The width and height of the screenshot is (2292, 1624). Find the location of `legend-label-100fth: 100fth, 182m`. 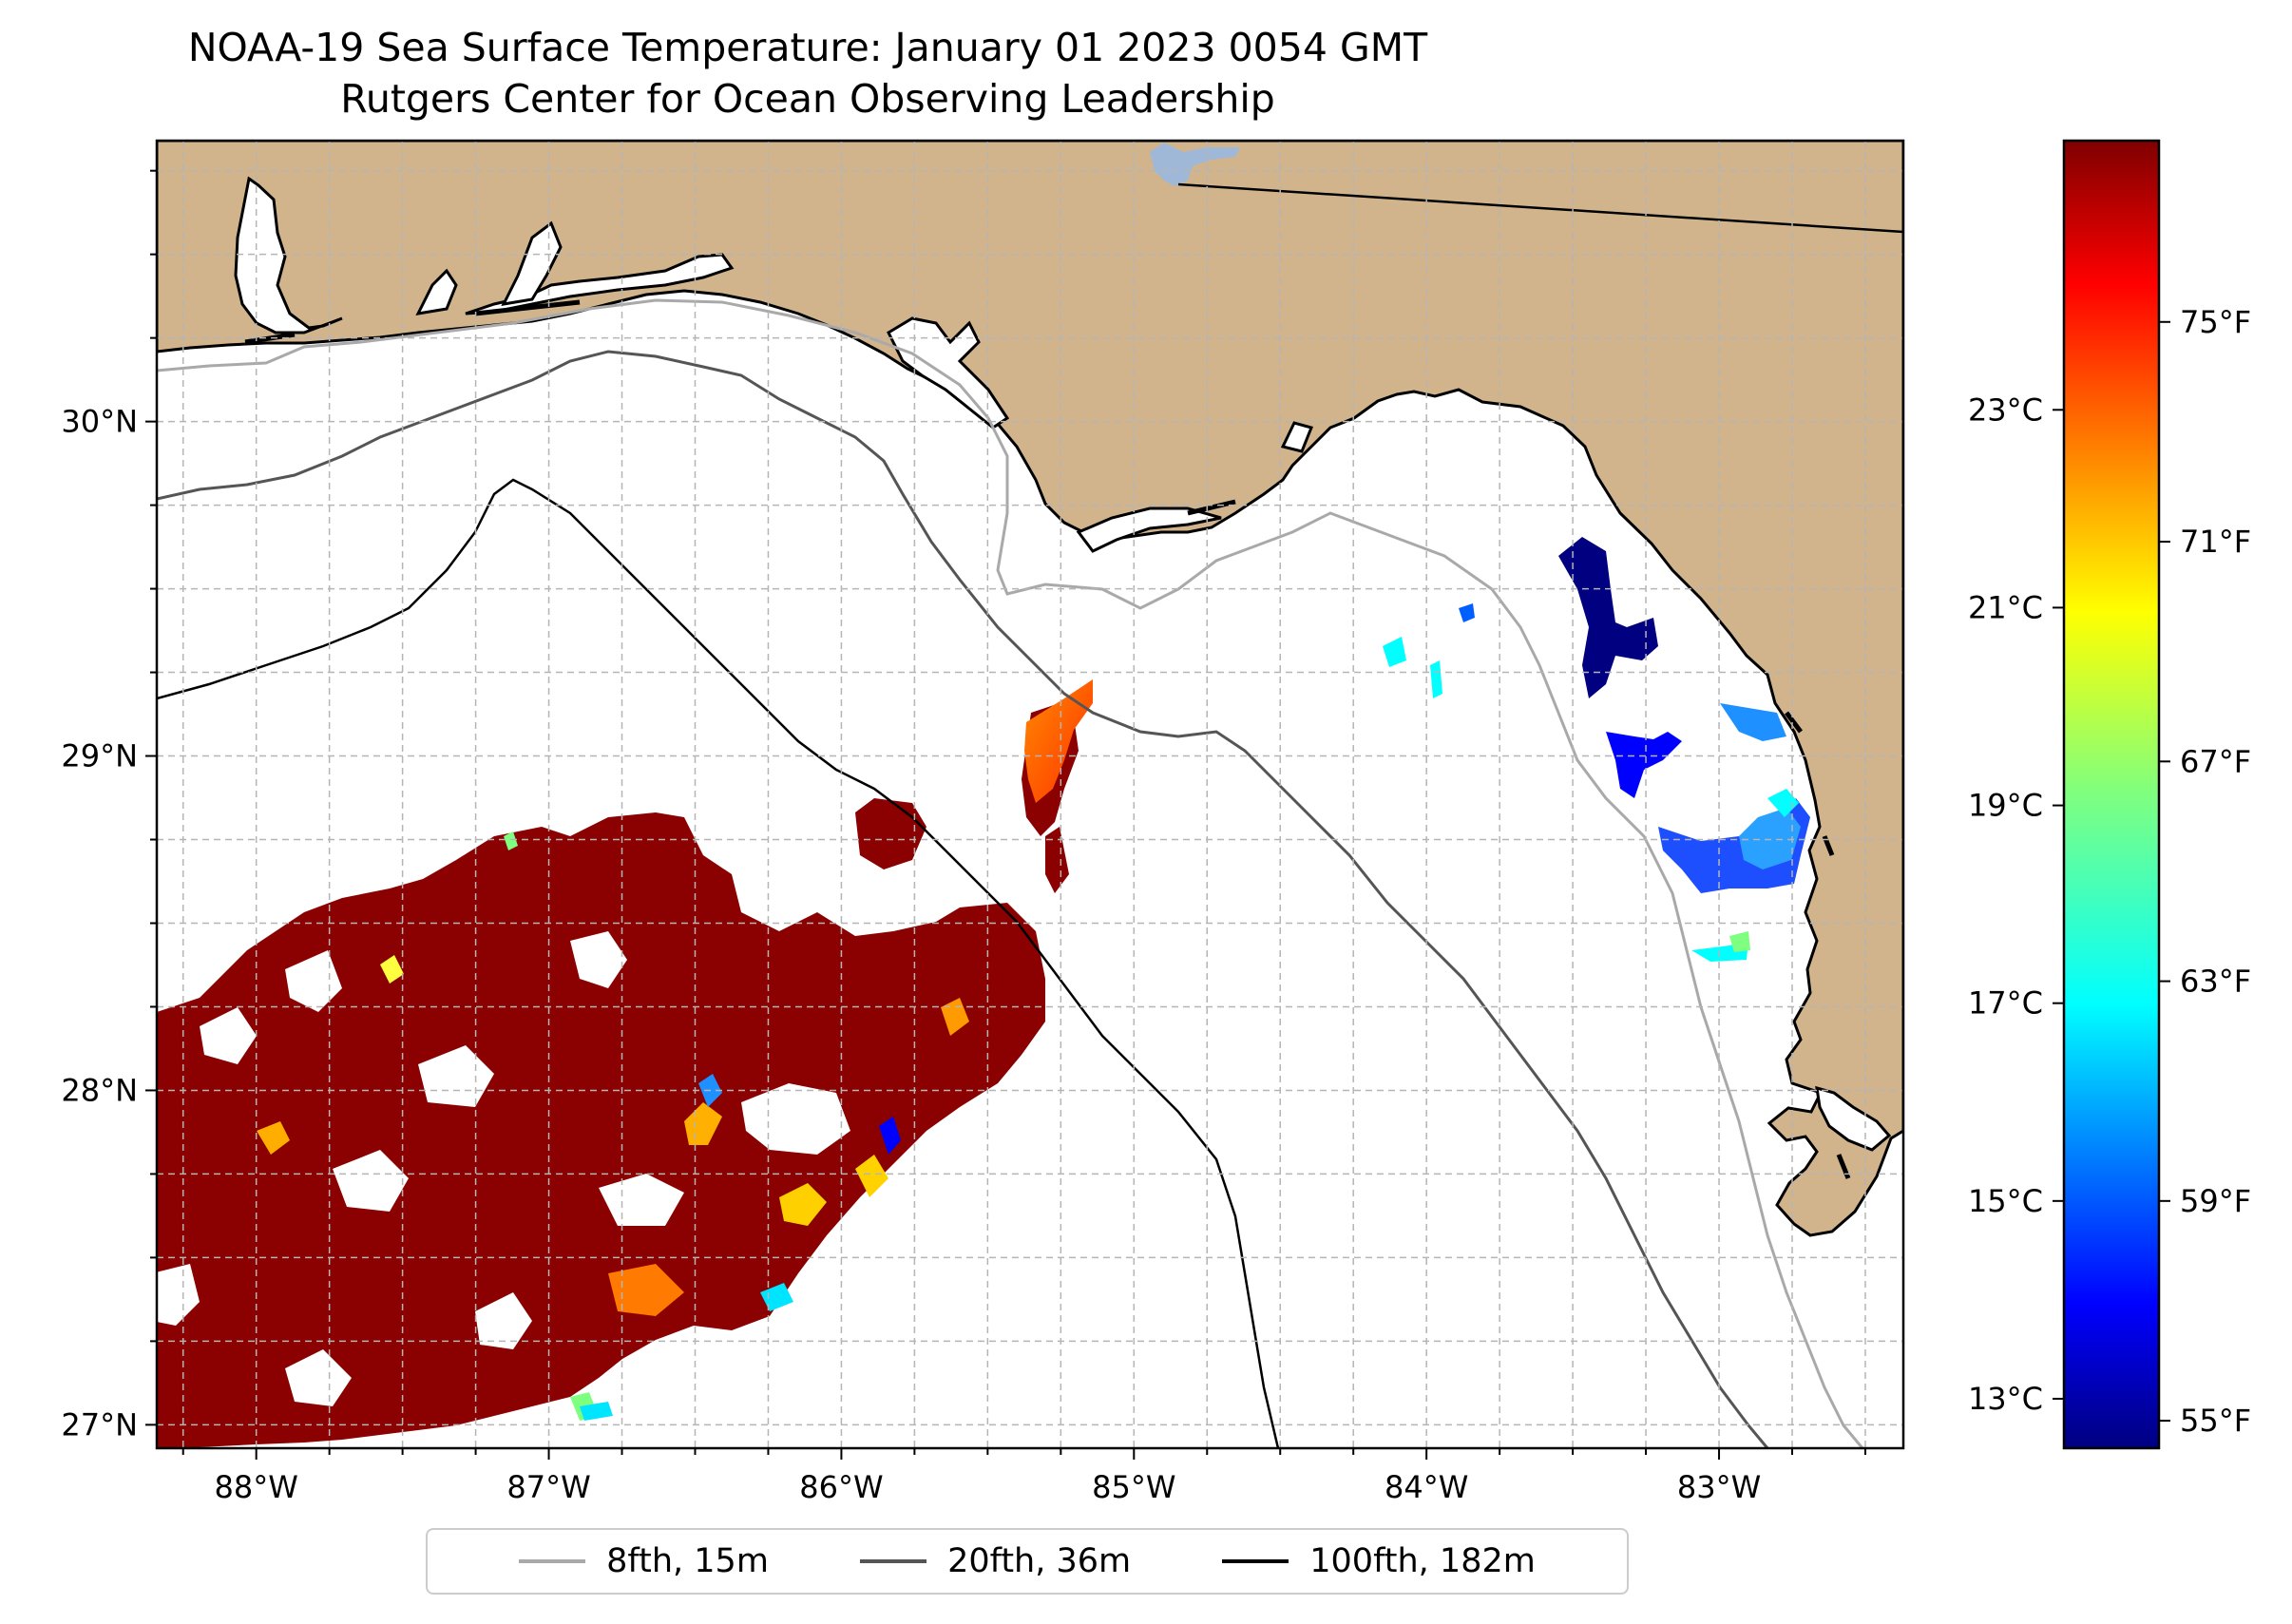

legend-label-100fth: 100fth, 182m is located at coordinates (1422, 1561).